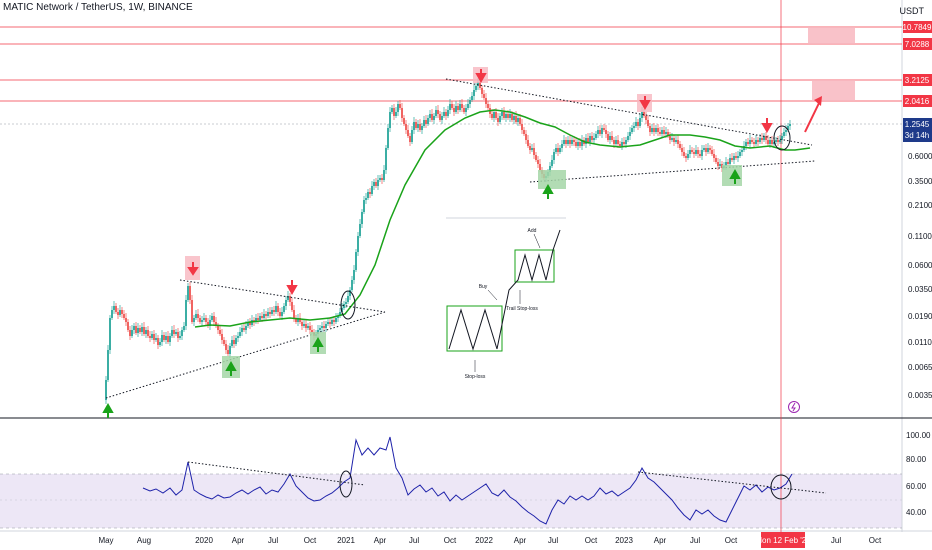 This screenshot has width=932, height=550. I want to click on price-tick-label: 0.0110, so click(920, 342).